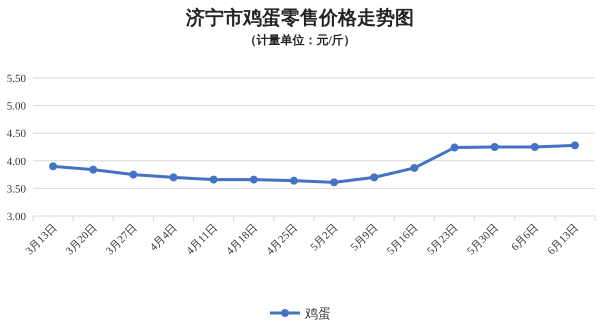 Image resolution: width=600 pixels, height=329 pixels. I want to click on x-tick-label: 5月16日, so click(402, 240).